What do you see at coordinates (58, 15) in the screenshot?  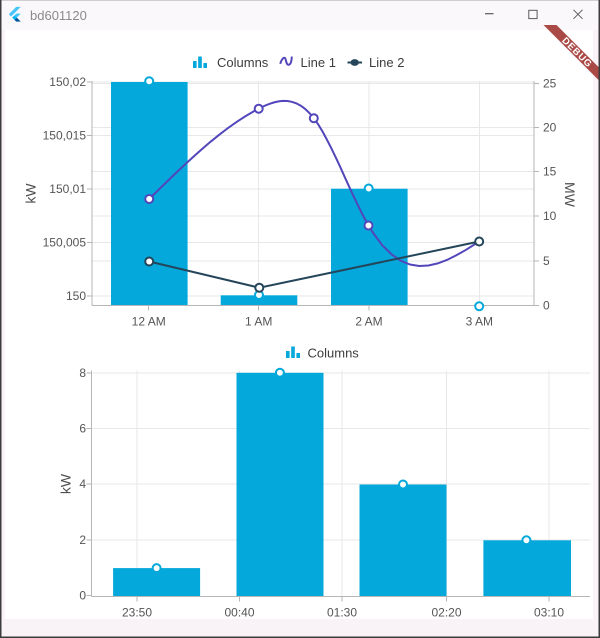 I see `svg-text: bd601120` at bounding box center [58, 15].